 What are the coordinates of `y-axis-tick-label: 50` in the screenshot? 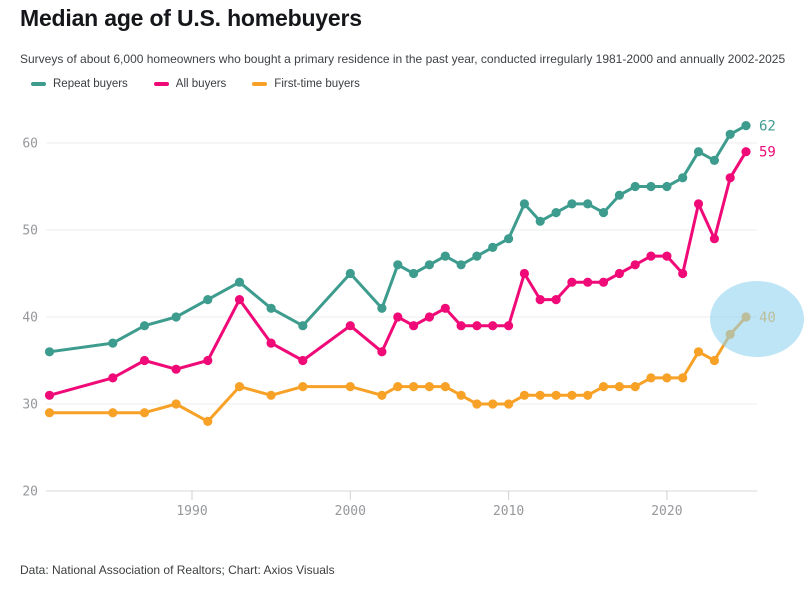 It's located at (30, 230).